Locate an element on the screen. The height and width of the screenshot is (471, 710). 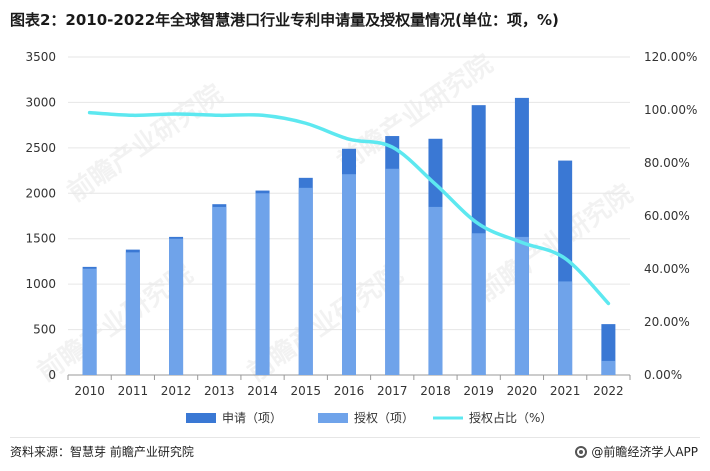
footer: 资料来源：智慧芽 前瞻产业研究院 @前瞻经济学人APP is located at coordinates (354, 451).